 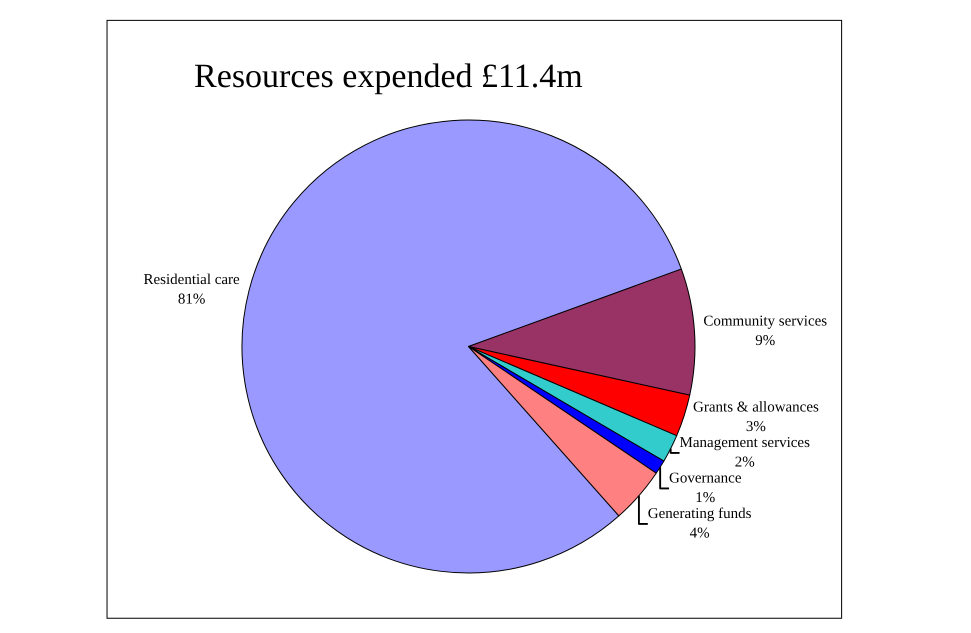 What do you see at coordinates (700, 514) in the screenshot?
I see `slice-label: Generating funds` at bounding box center [700, 514].